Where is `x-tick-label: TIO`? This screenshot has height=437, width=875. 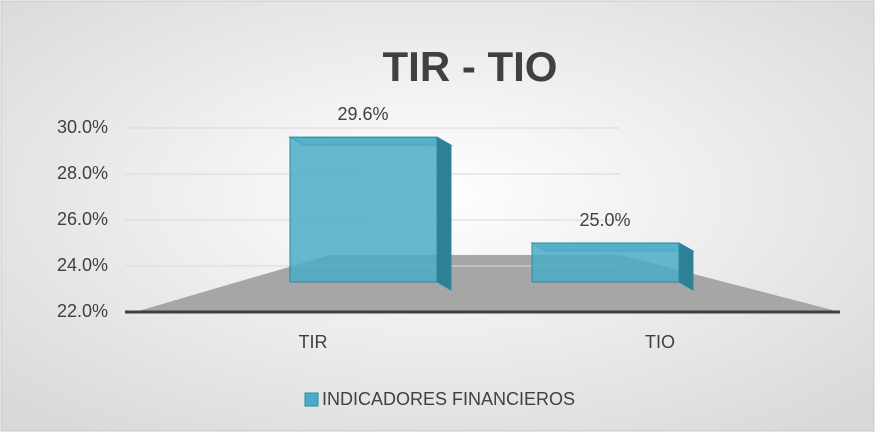
x-tick-label: TIO is located at coordinates (660, 342).